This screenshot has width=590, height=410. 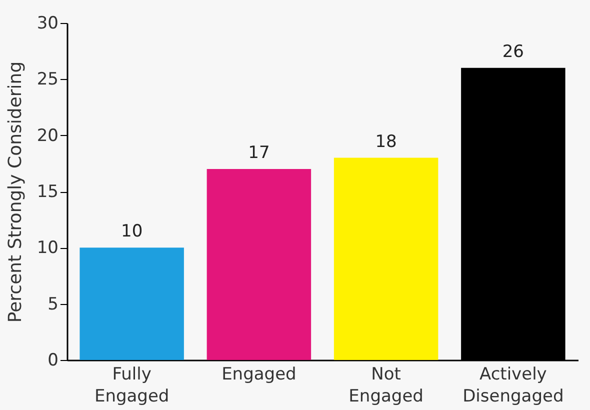 What do you see at coordinates (386, 142) in the screenshot?
I see `data-label: 18` at bounding box center [386, 142].